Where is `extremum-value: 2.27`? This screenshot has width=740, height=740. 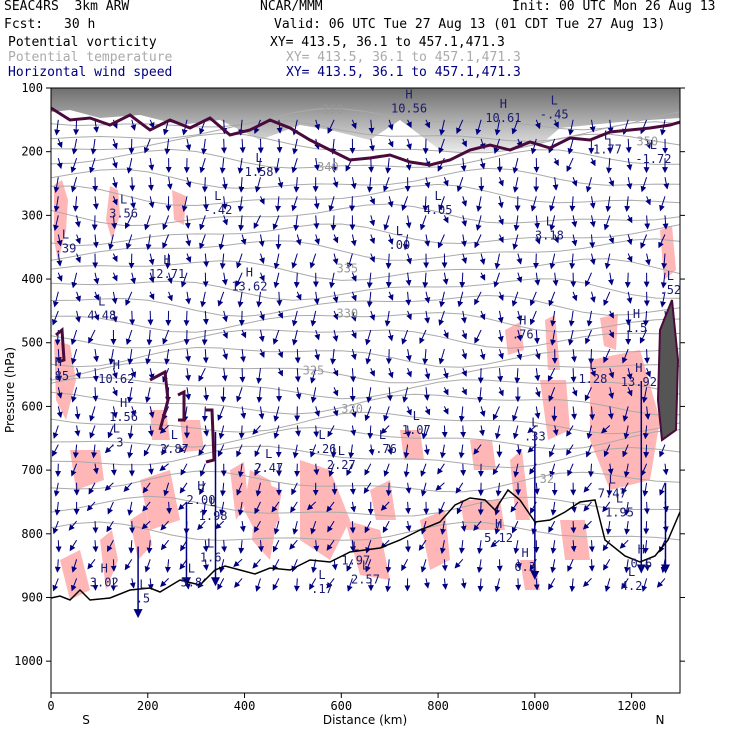
extremum-value: 2.27 is located at coordinates (341, 465).